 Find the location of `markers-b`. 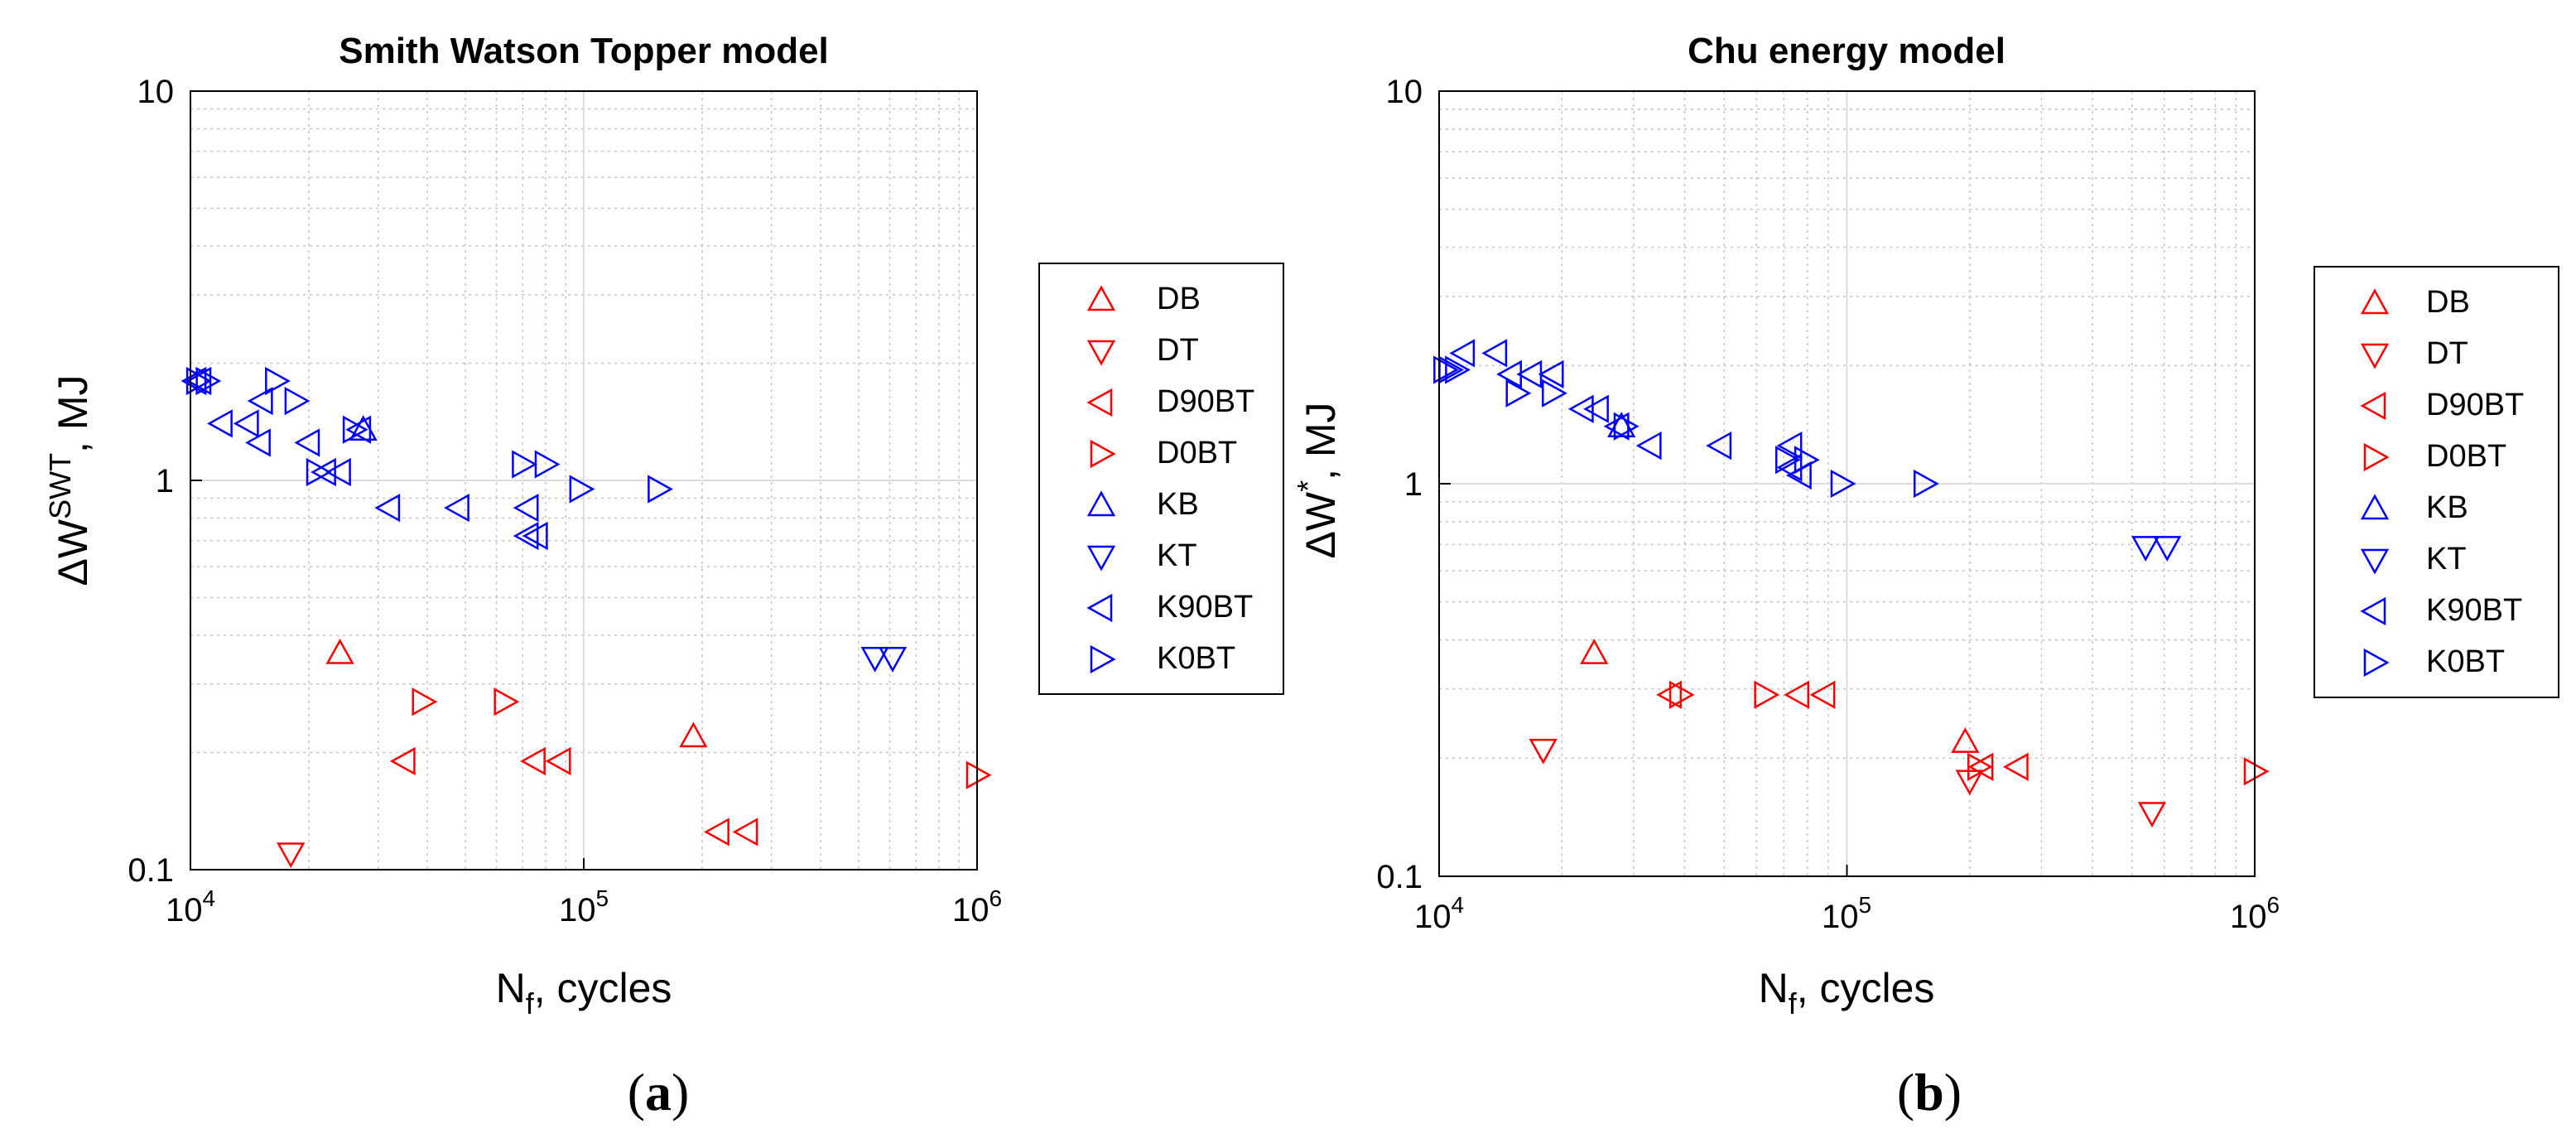

markers-b is located at coordinates (1851, 583).